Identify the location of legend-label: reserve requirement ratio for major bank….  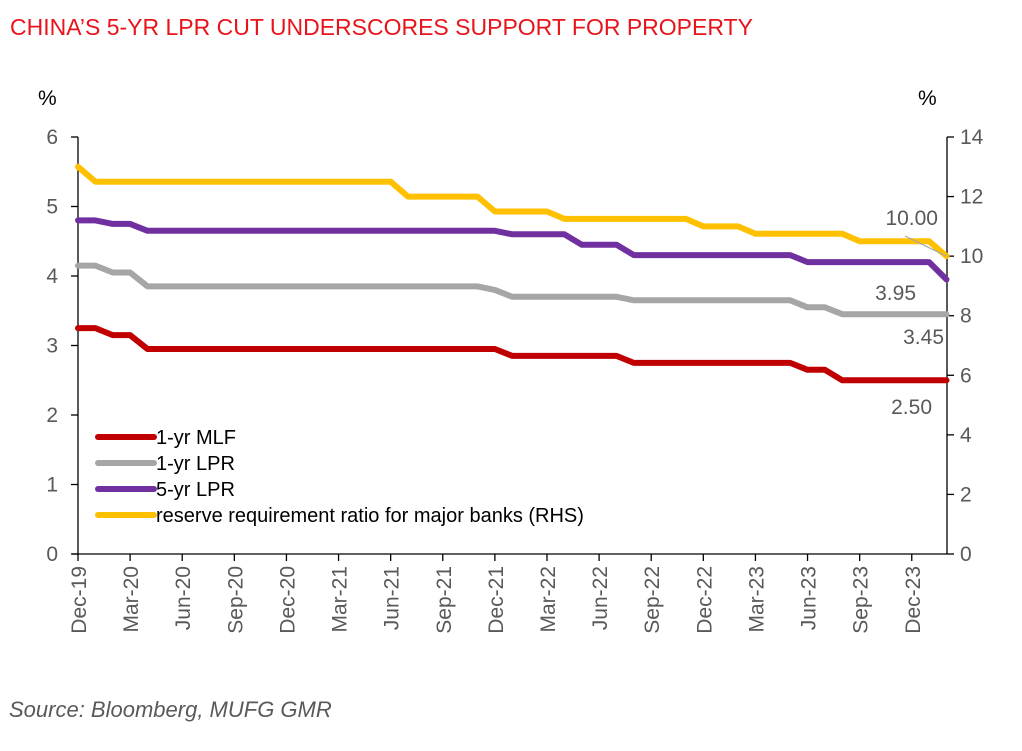
(370, 516).